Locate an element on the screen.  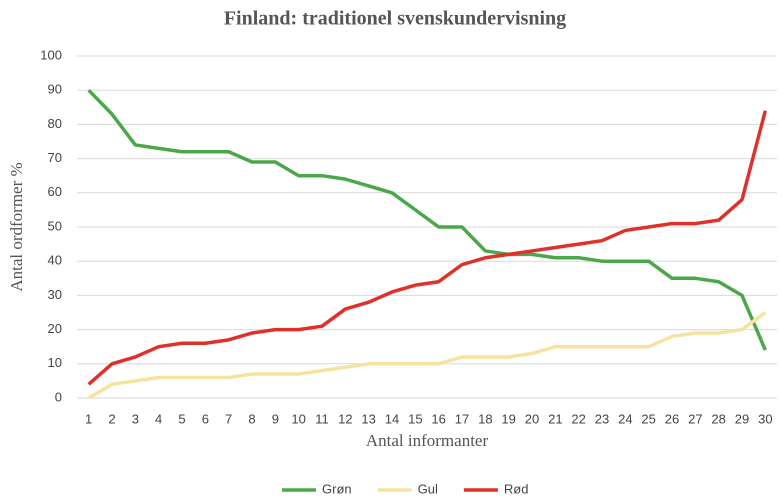
x-tick-label: 27 is located at coordinates (695, 418).